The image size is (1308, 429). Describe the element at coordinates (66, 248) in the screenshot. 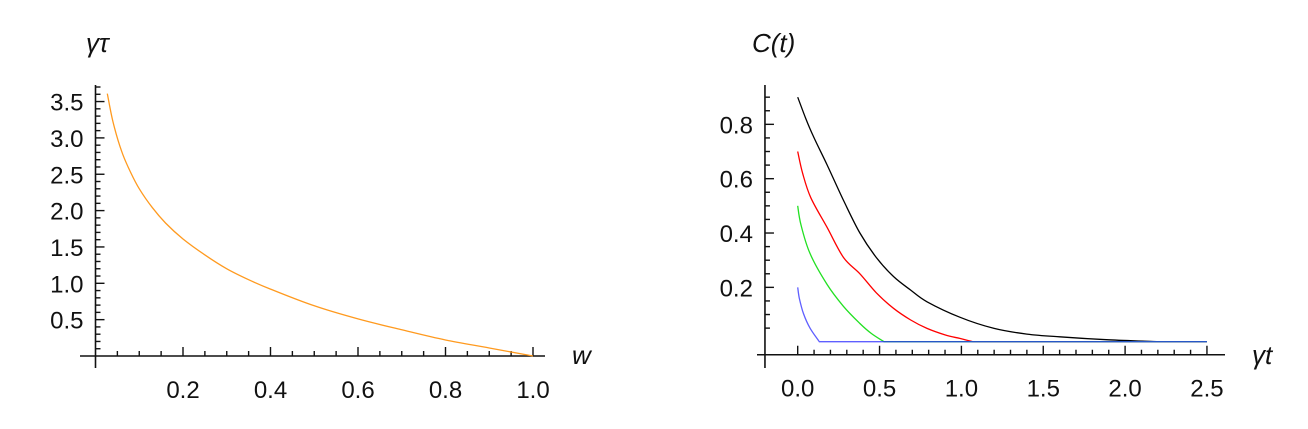

I see `left-y-tick-label: 1.5` at that location.